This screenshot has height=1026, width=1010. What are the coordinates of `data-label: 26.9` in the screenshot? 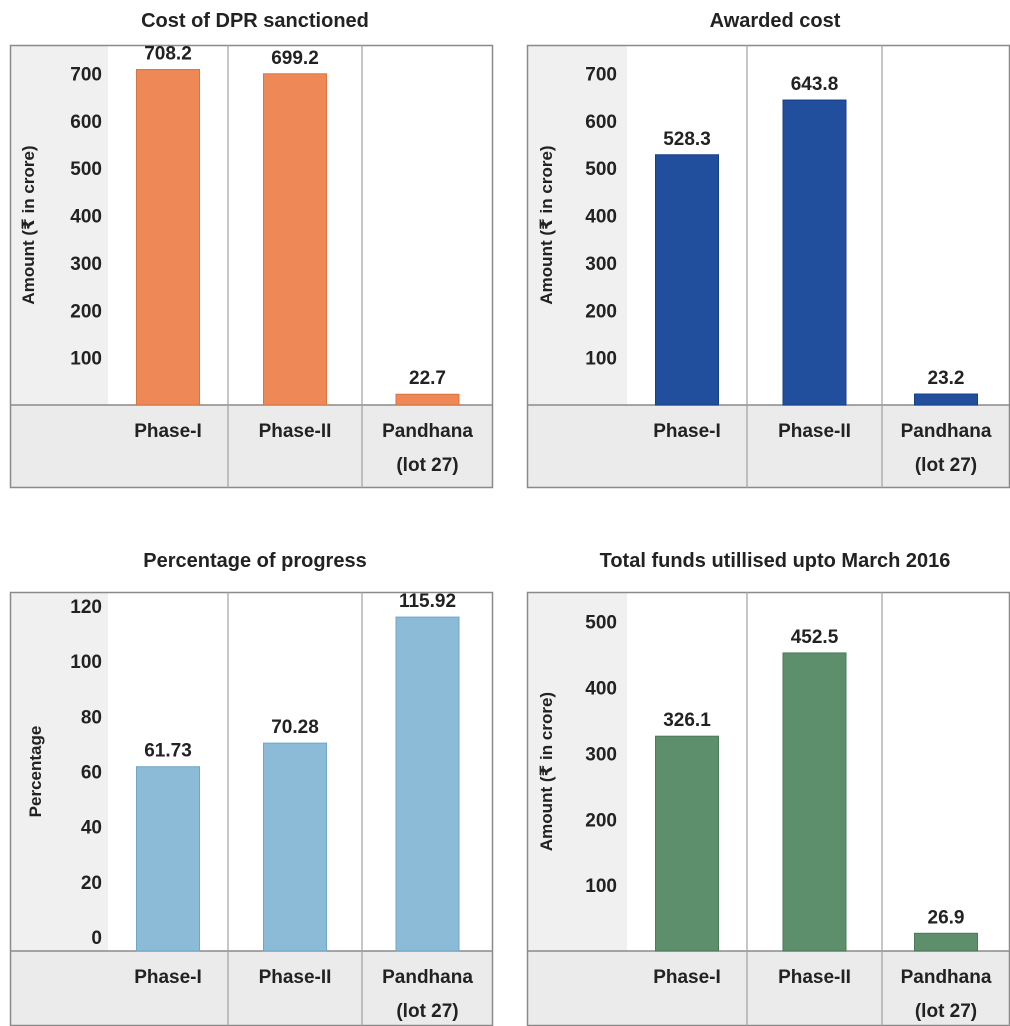 It's located at (946, 917).